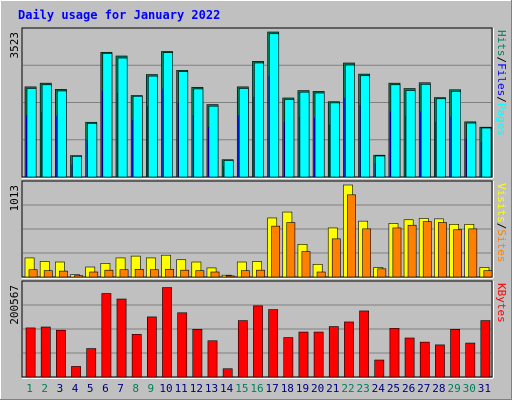 The height and width of the screenshot is (400, 512). What do you see at coordinates (120, 388) in the screenshot?
I see `x-tick-label-7: 7` at bounding box center [120, 388].